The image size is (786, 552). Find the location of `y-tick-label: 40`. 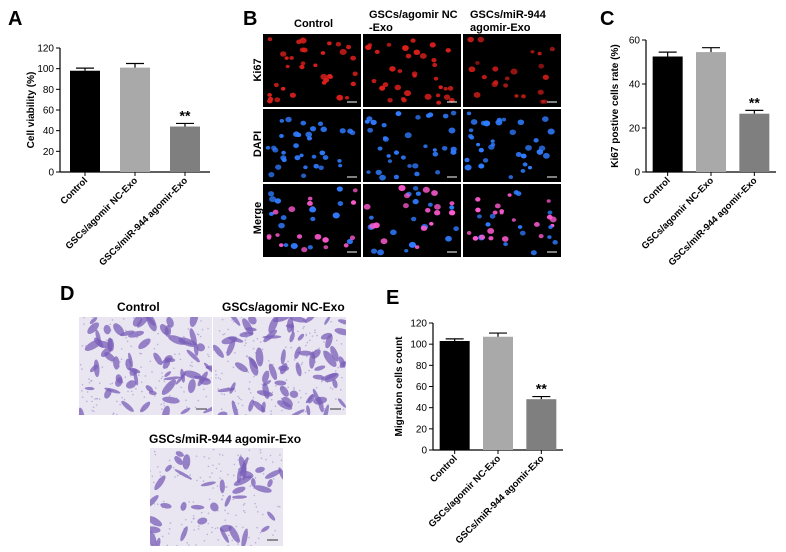

y-tick-label: 40 is located at coordinates (422, 408).